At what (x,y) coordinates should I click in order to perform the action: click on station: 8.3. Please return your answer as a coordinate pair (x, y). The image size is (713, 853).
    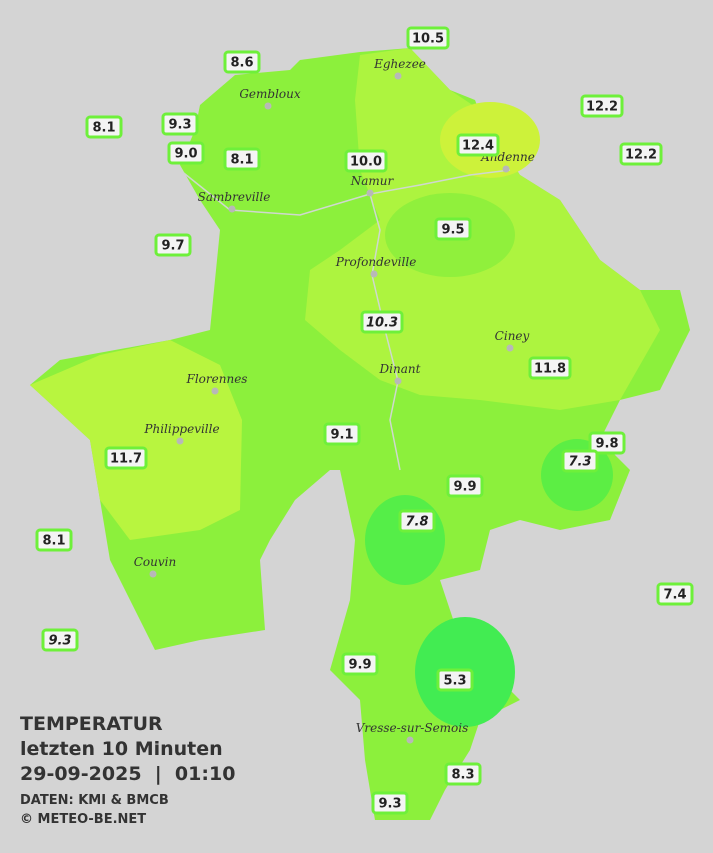
    Looking at the image, I should click on (463, 774).